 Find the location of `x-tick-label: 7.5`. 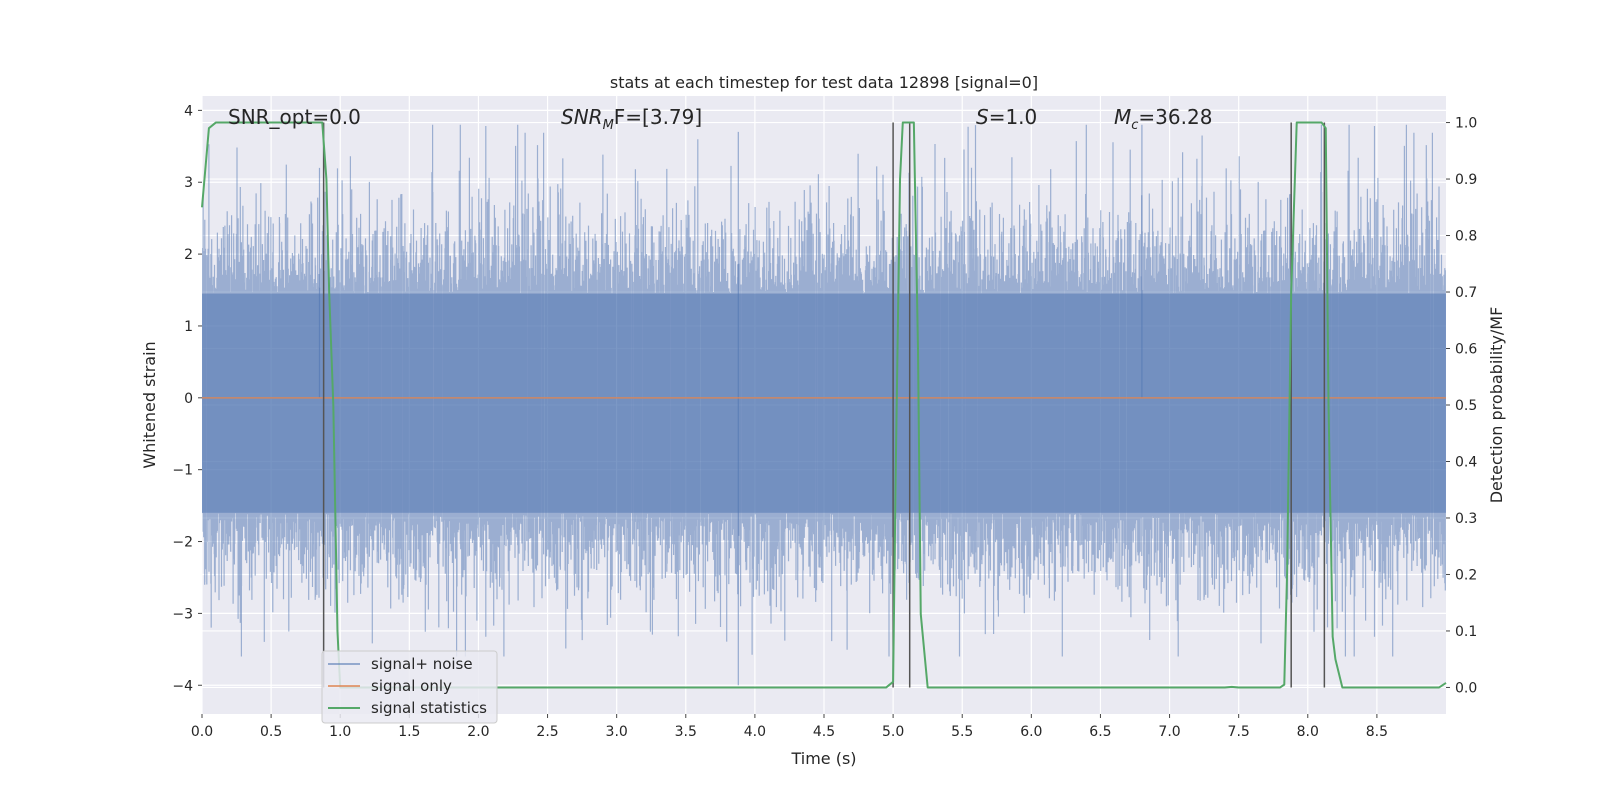

x-tick-label: 7.5 is located at coordinates (1239, 732).